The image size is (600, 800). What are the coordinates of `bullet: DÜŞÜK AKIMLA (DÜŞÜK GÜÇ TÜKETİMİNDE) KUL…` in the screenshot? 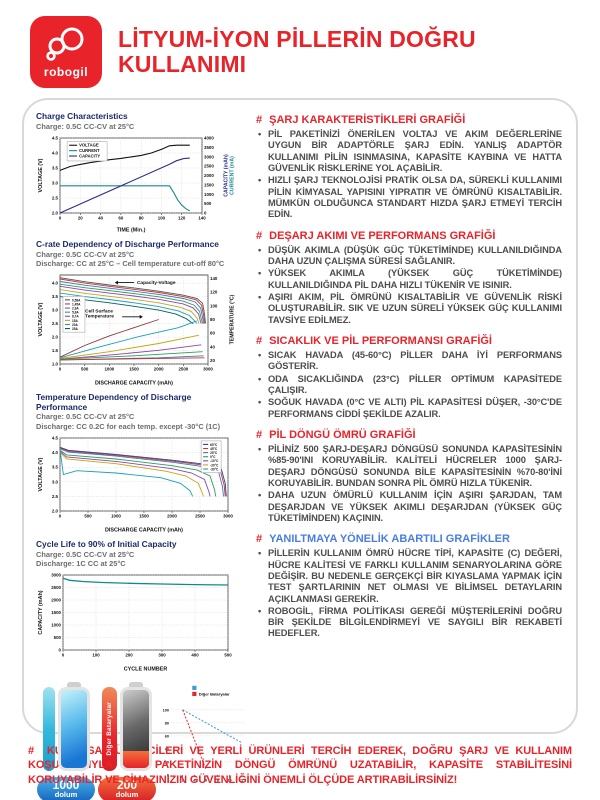 It's located at (409, 256).